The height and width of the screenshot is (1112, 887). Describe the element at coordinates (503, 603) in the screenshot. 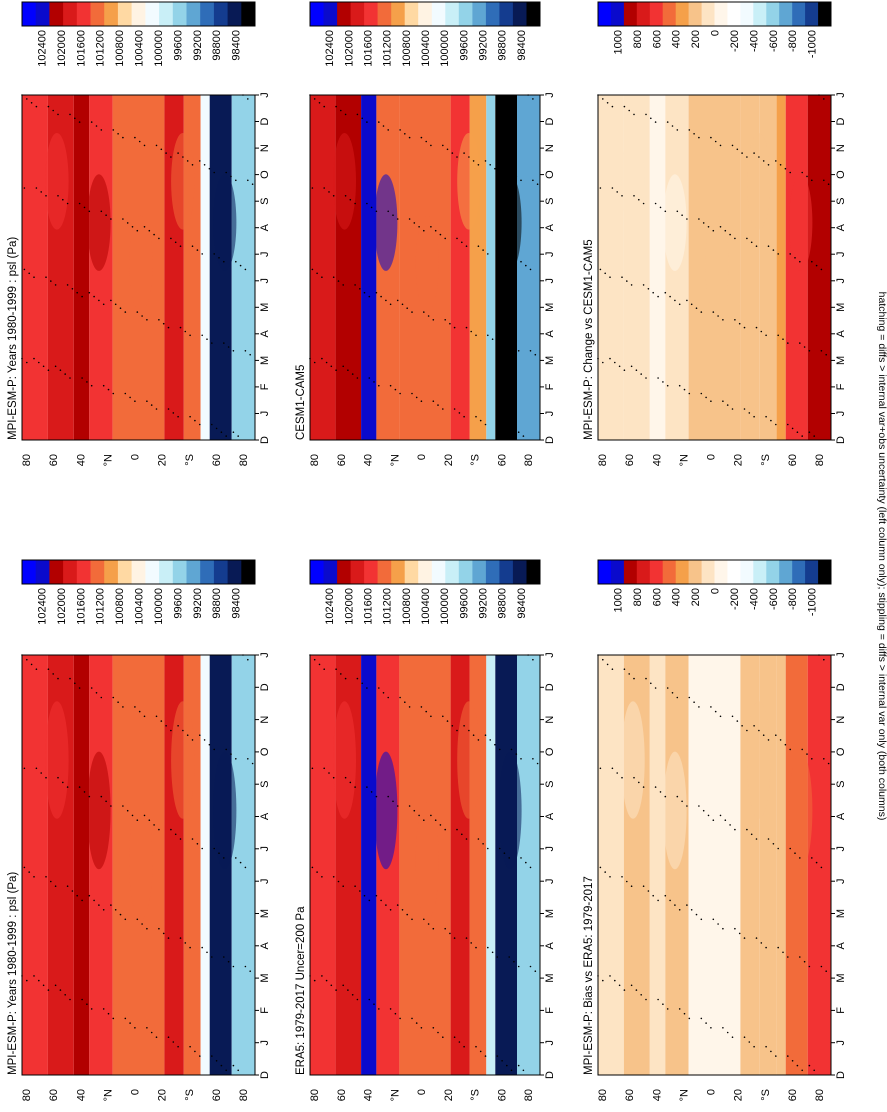

I see `colorbar-tick-label: 98800` at that location.